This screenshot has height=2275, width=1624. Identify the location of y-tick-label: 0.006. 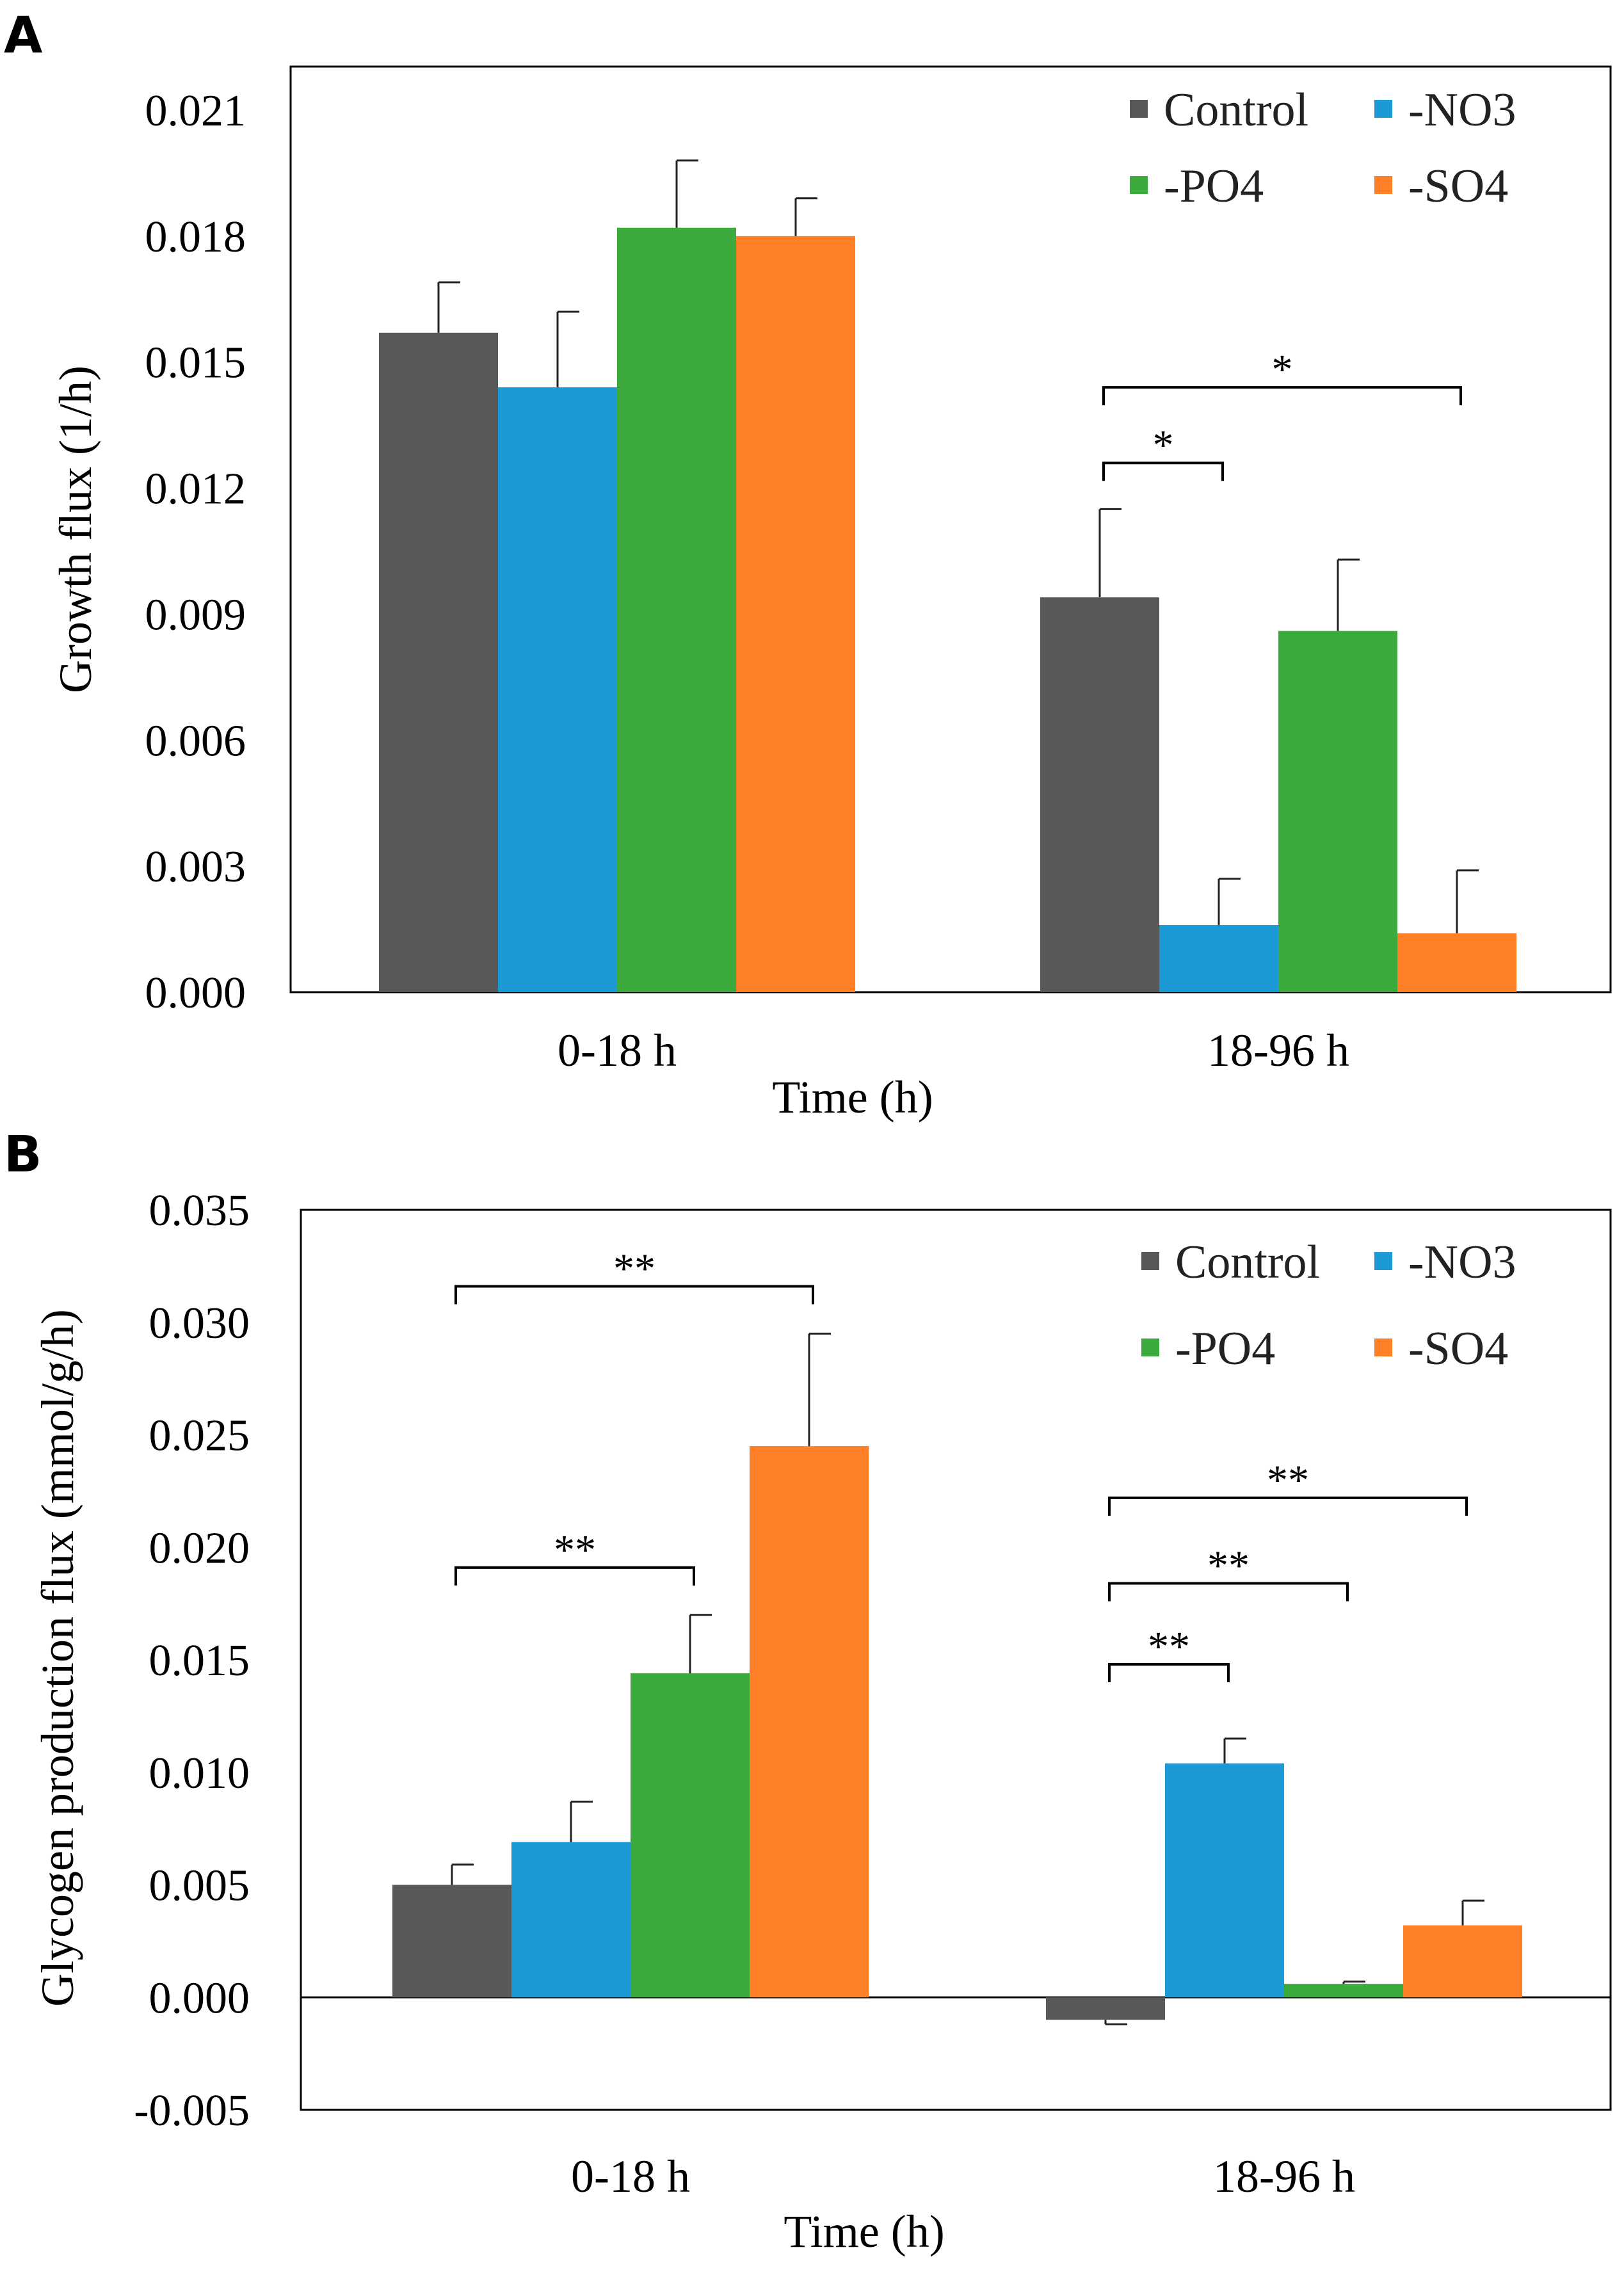
(195, 741).